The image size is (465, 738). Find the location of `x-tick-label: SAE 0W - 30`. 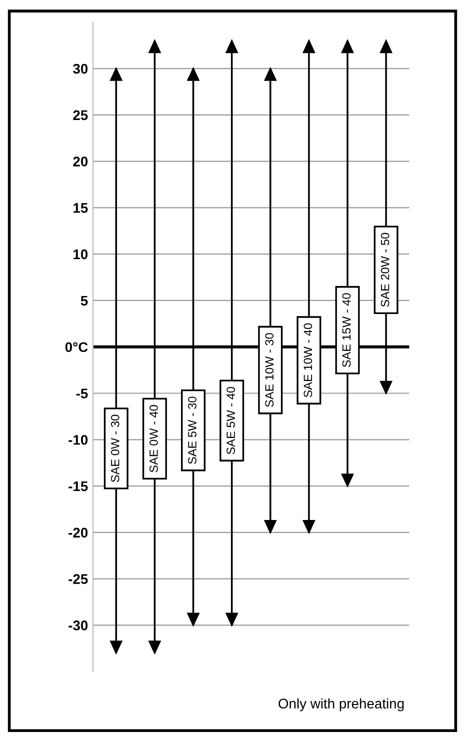

x-tick-label: SAE 0W - 30 is located at coordinates (115, 448).